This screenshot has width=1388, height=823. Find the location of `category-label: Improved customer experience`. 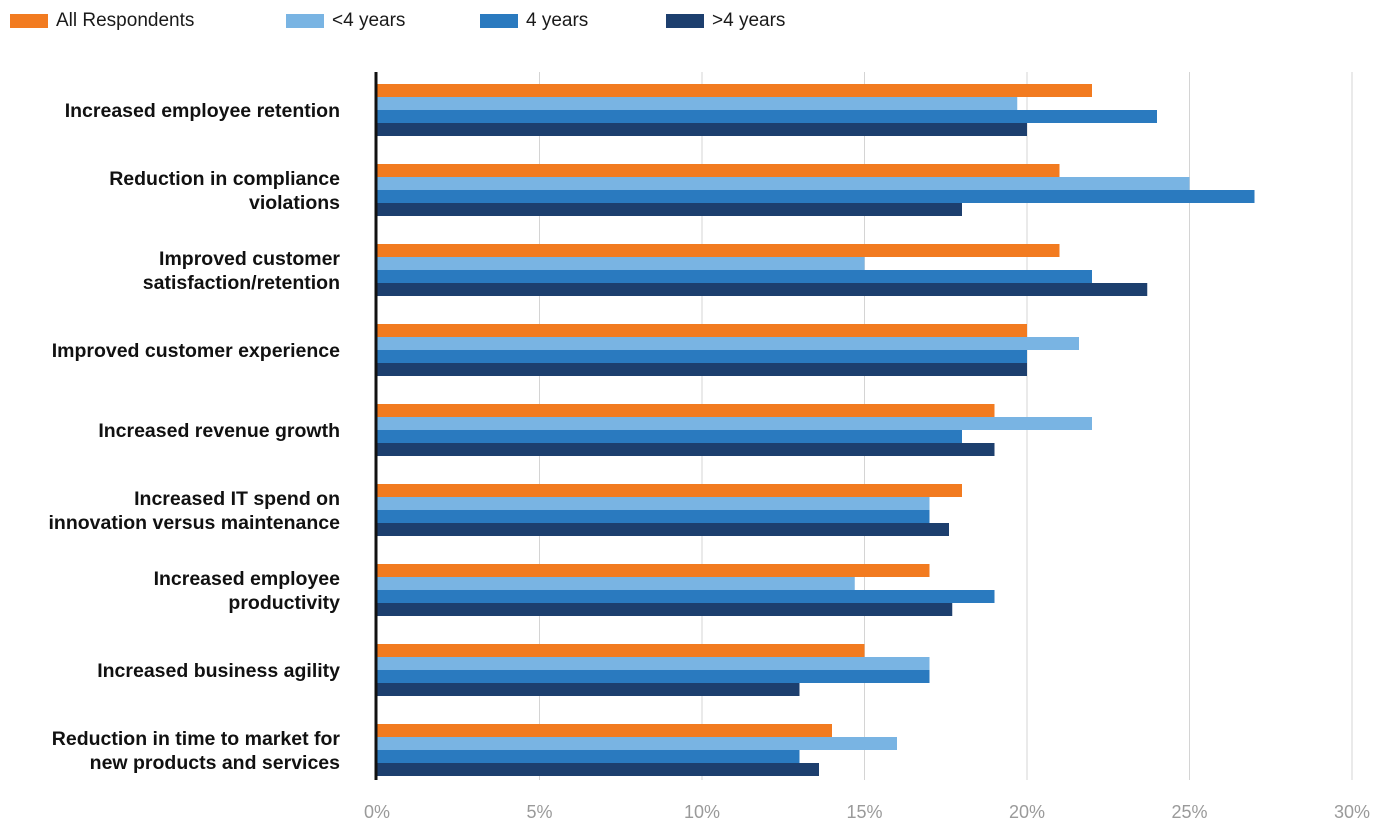

category-label: Improved customer experience is located at coordinates (196, 351).